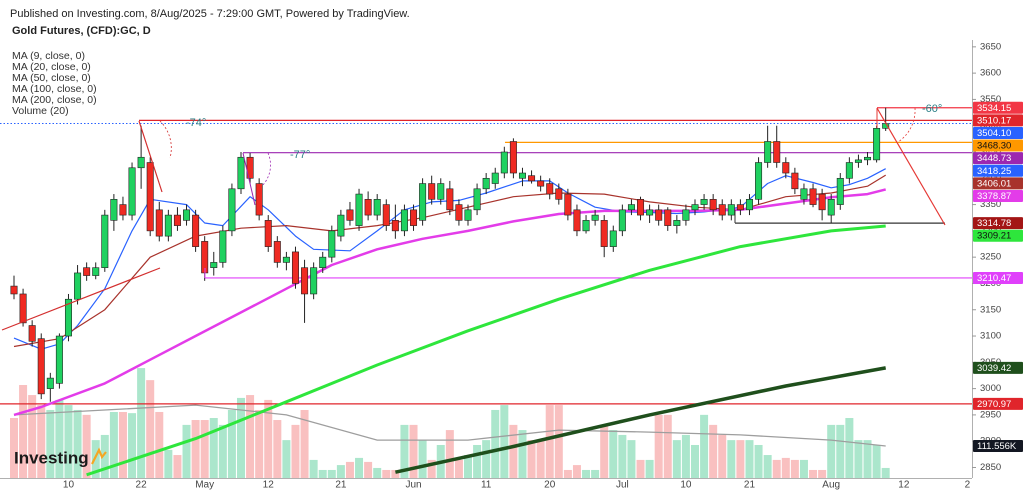 This screenshot has height=498, width=1024. Describe the element at coordinates (54, 89) in the screenshot. I see `legend-entry: MA (100, close, 0)` at that location.